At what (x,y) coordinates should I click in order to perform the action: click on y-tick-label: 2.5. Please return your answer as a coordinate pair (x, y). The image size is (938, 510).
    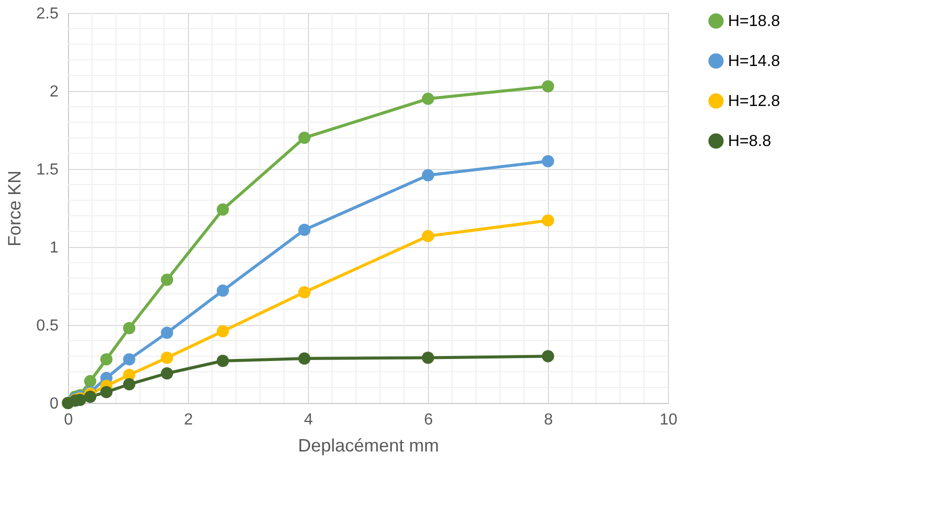
    Looking at the image, I should click on (47, 14).